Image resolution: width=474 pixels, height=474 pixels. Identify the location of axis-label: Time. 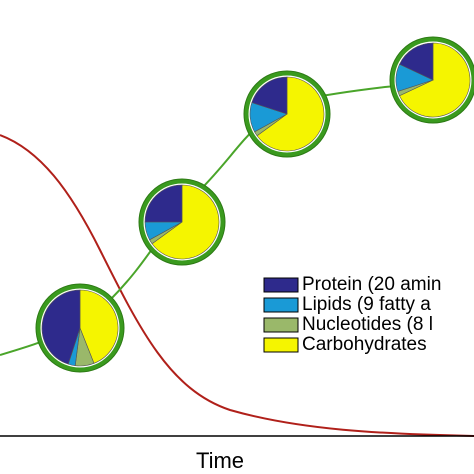
(220, 460).